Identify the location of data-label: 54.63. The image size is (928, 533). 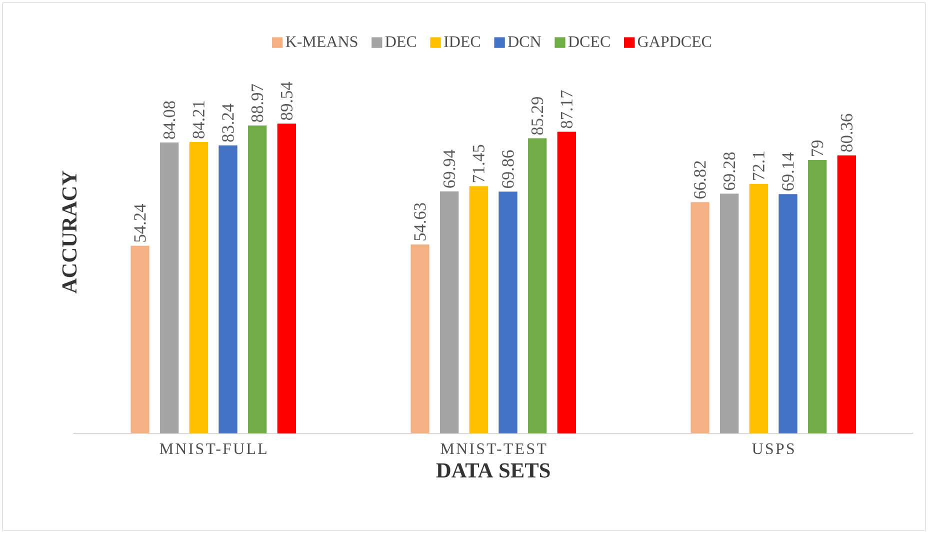
(420, 221).